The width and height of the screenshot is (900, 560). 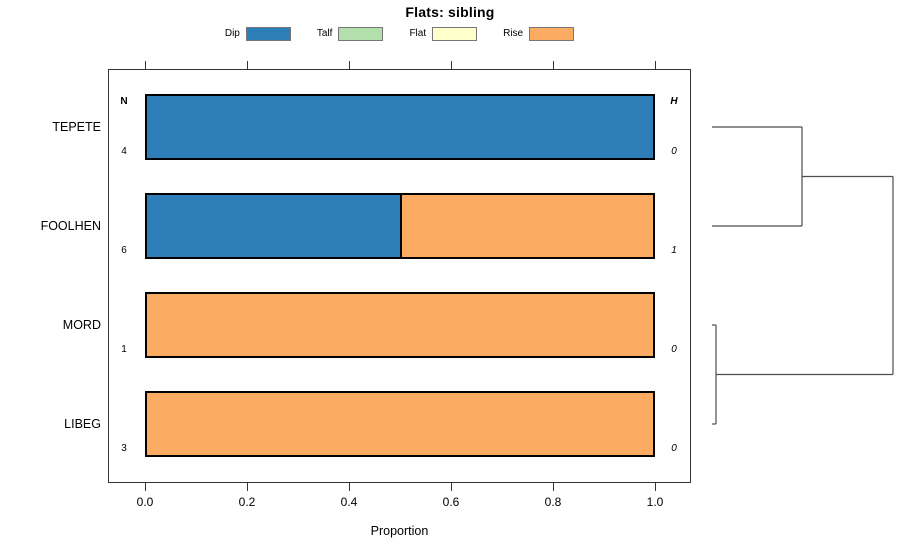 What do you see at coordinates (324, 33) in the screenshot?
I see `legend-label: Talf` at bounding box center [324, 33].